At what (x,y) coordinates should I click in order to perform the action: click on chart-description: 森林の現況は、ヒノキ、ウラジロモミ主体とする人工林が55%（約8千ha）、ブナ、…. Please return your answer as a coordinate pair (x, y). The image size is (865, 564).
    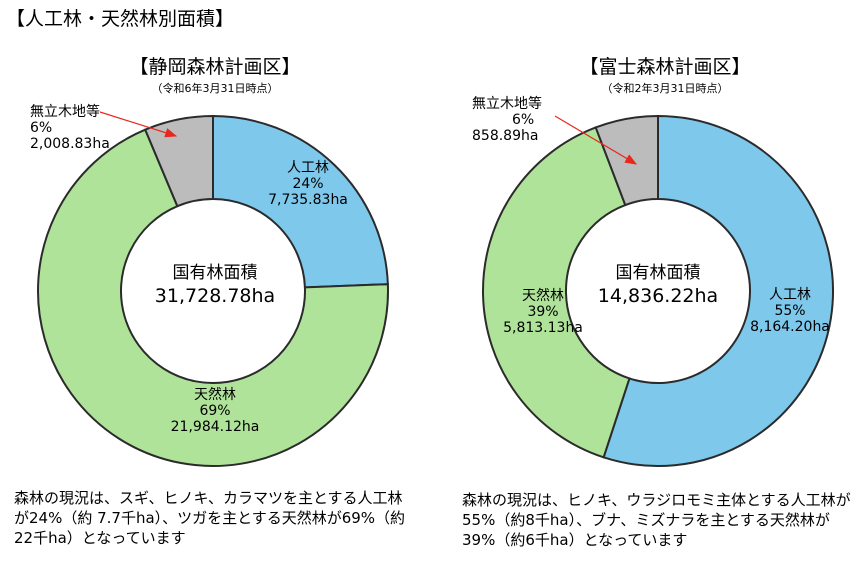
    Looking at the image, I should click on (656, 520).